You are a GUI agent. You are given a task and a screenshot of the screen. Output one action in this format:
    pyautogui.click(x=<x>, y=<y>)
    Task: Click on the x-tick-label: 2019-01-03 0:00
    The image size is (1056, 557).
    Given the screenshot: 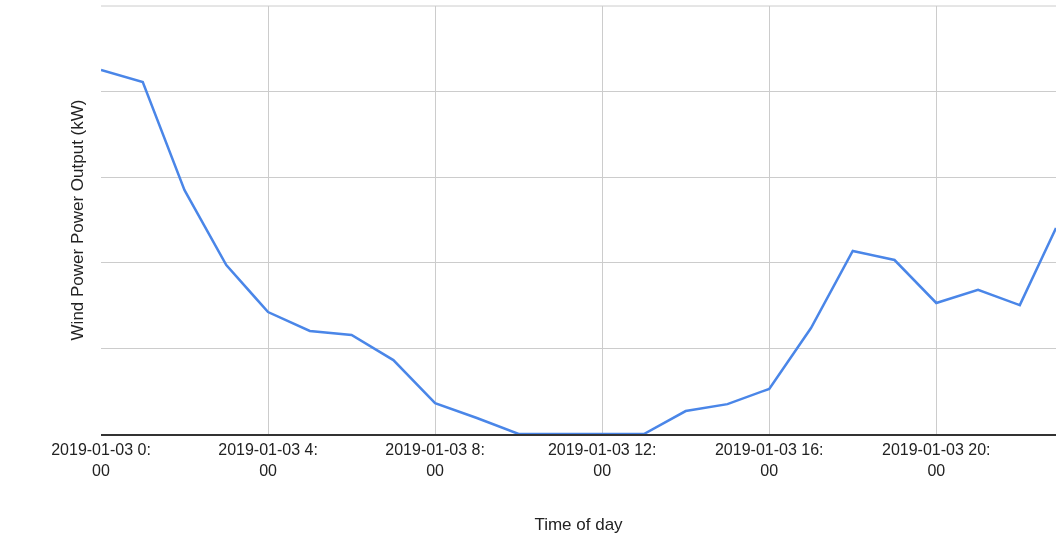 What is the action you would take?
    pyautogui.click(x=101, y=459)
    